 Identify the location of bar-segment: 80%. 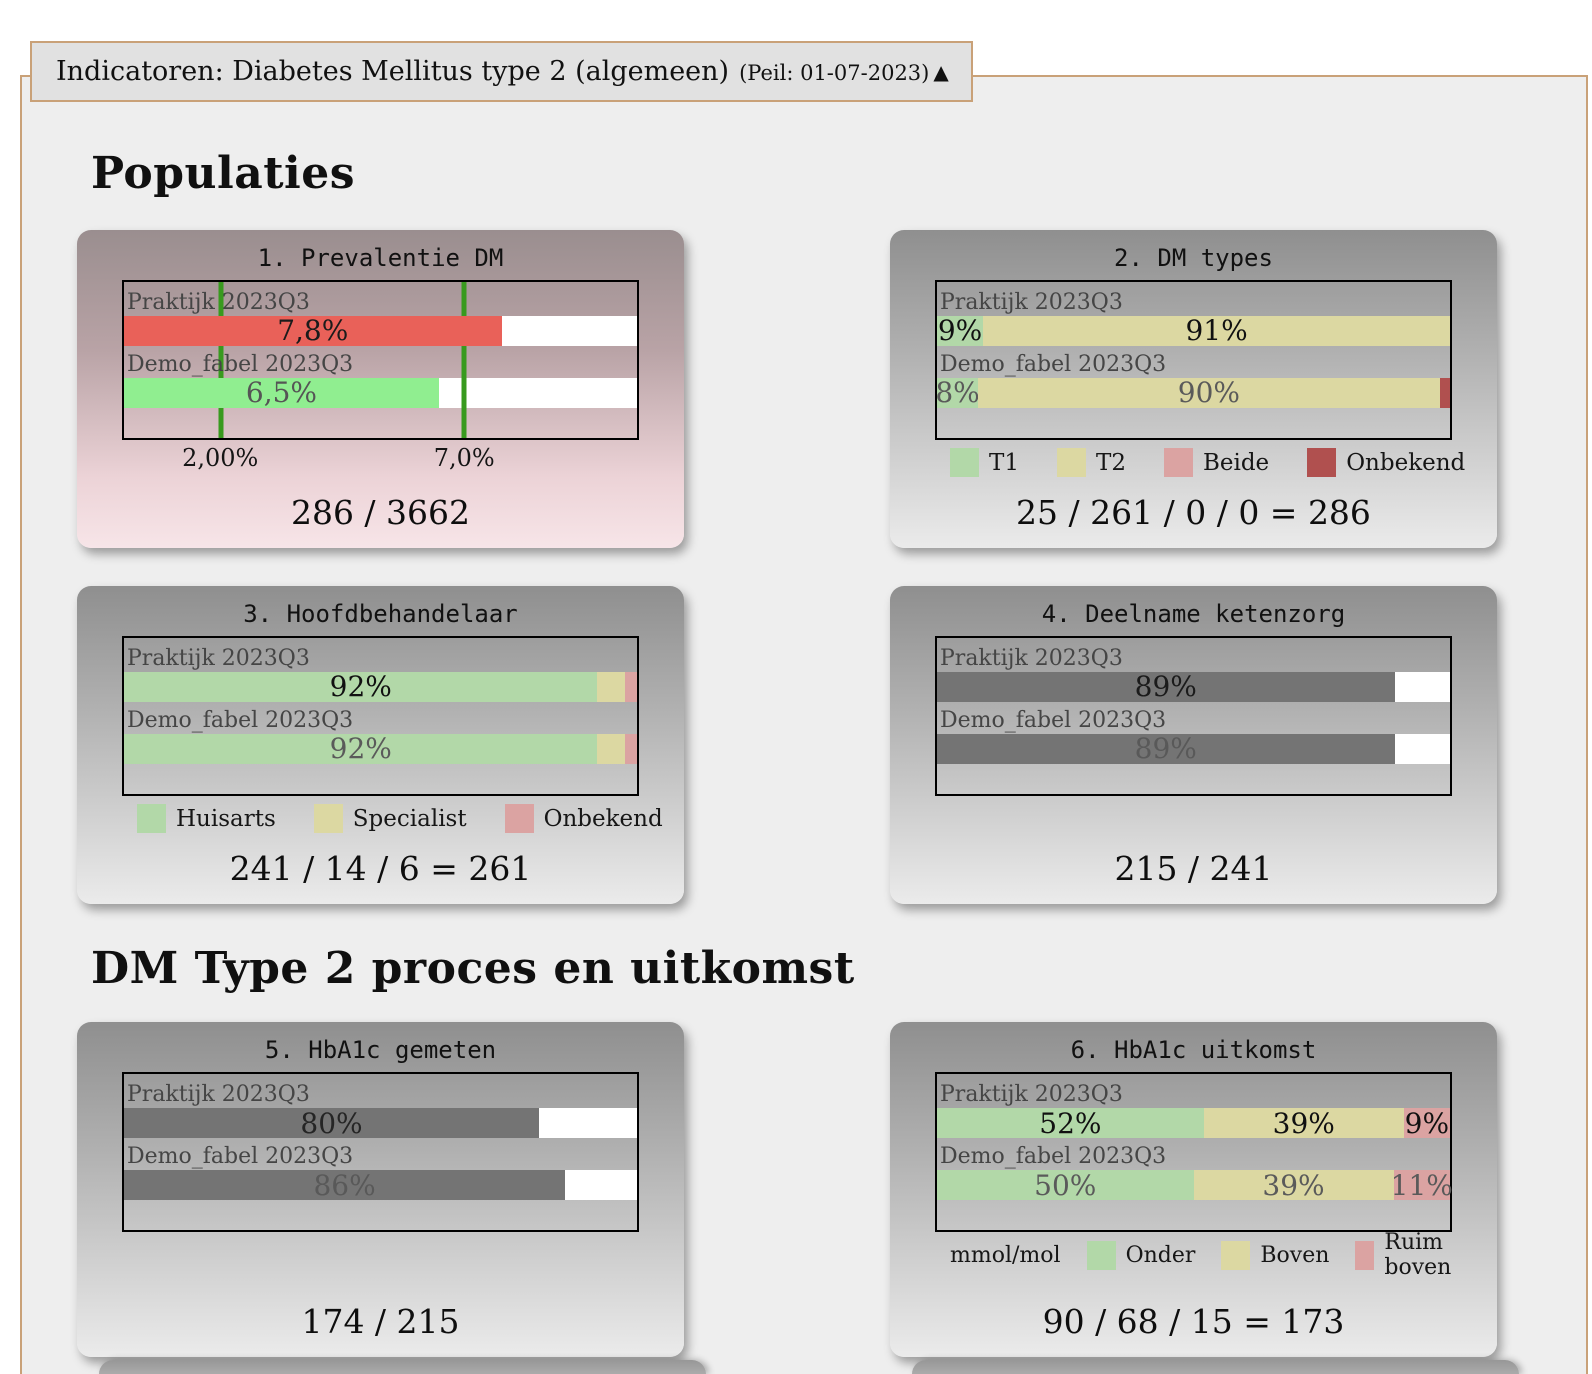
(332, 1123).